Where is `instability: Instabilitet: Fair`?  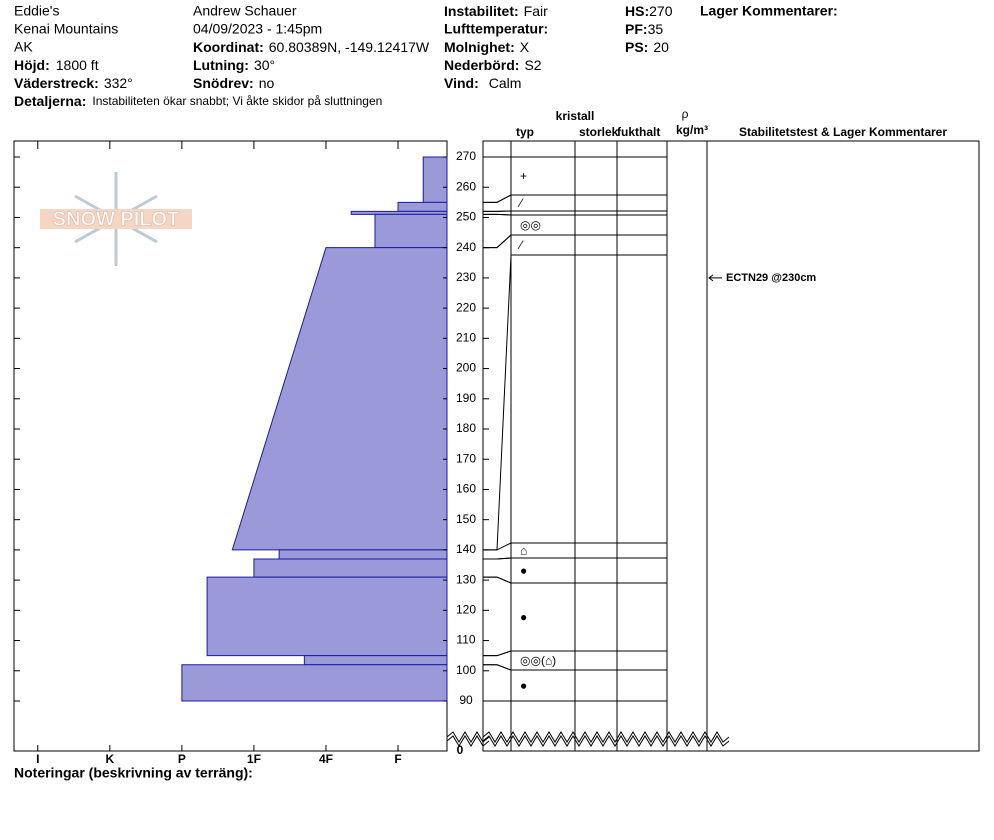 instability: Instabilitet: Fair is located at coordinates (496, 11).